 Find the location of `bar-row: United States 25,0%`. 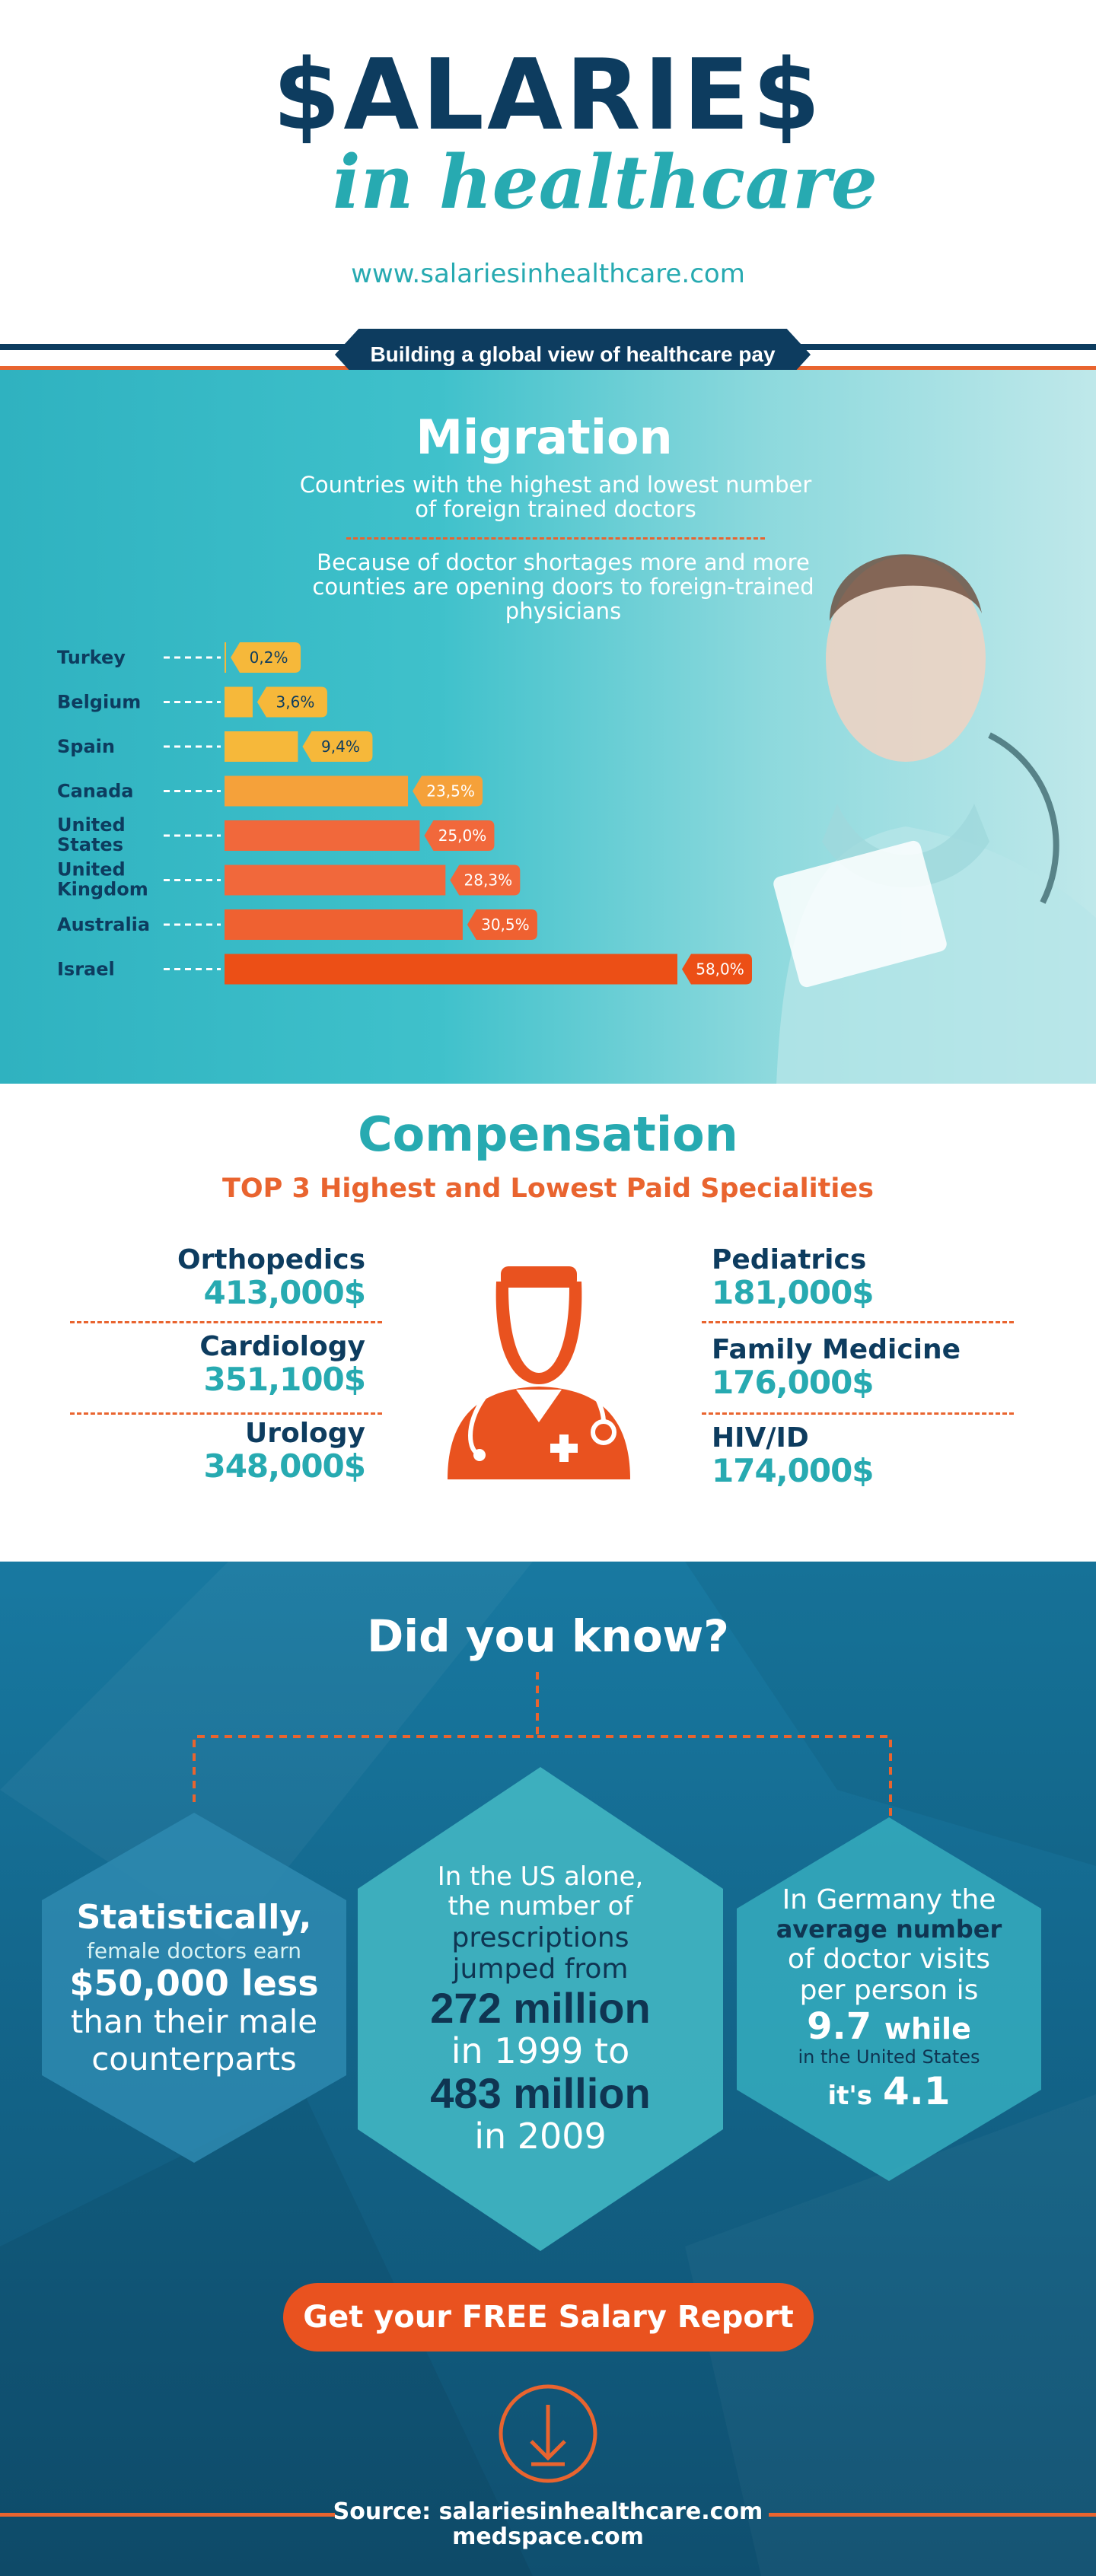

bar-row: United States 25,0% is located at coordinates (276, 834).